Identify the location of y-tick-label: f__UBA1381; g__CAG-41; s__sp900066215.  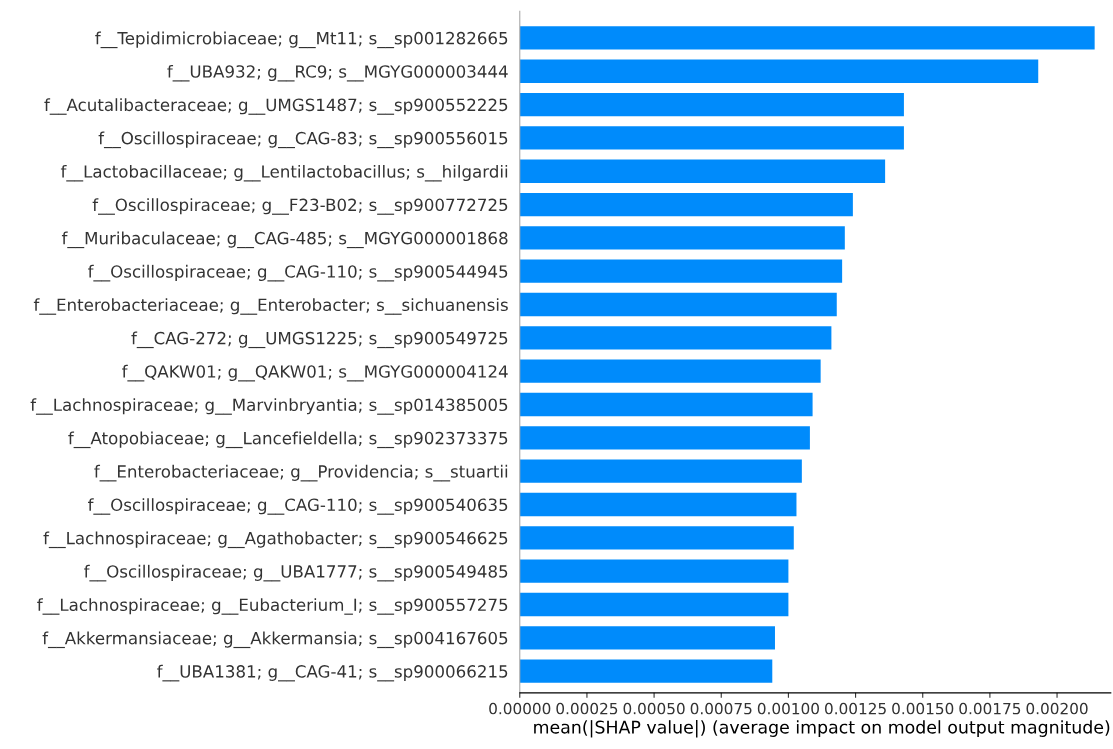
(332, 673).